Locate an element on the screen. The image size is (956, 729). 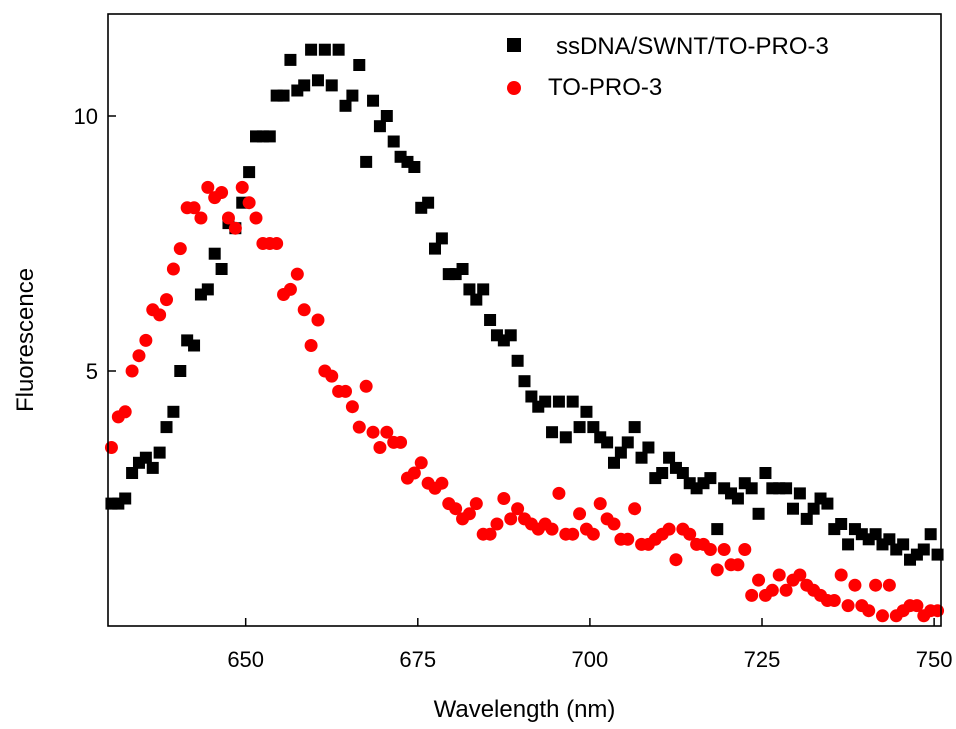
x-axis-title: Wavelength (nm) is located at coordinates (525, 709).